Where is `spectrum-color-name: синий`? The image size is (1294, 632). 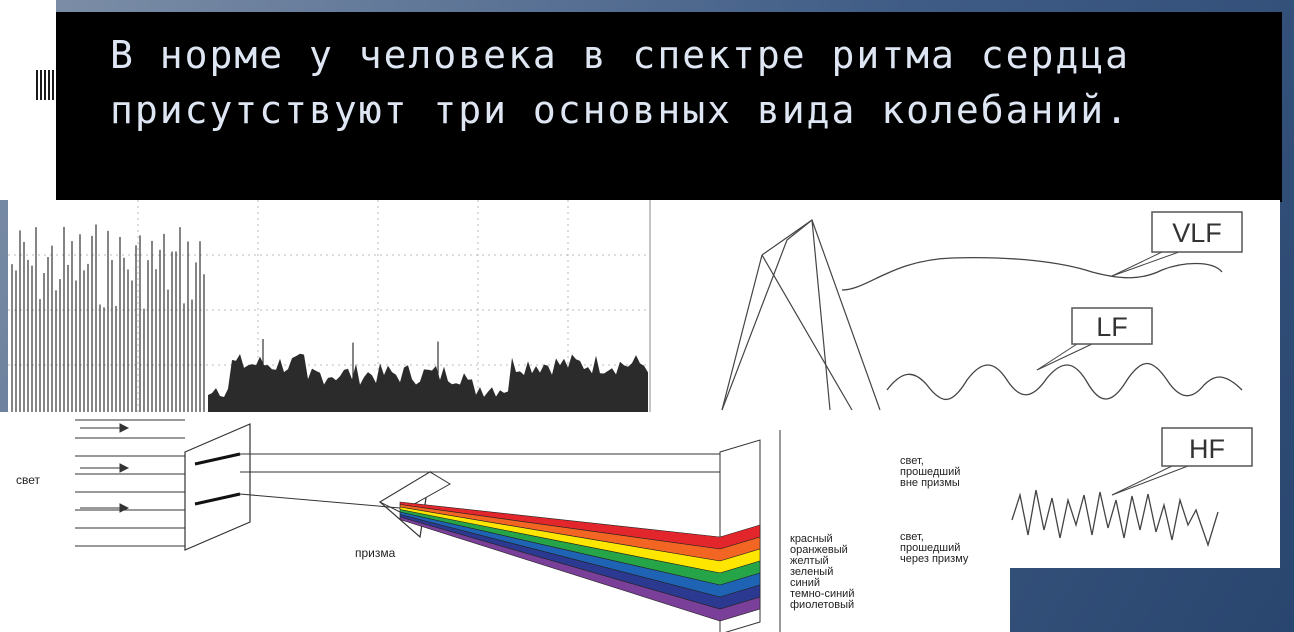
spectrum-color-name: синий is located at coordinates (805, 583).